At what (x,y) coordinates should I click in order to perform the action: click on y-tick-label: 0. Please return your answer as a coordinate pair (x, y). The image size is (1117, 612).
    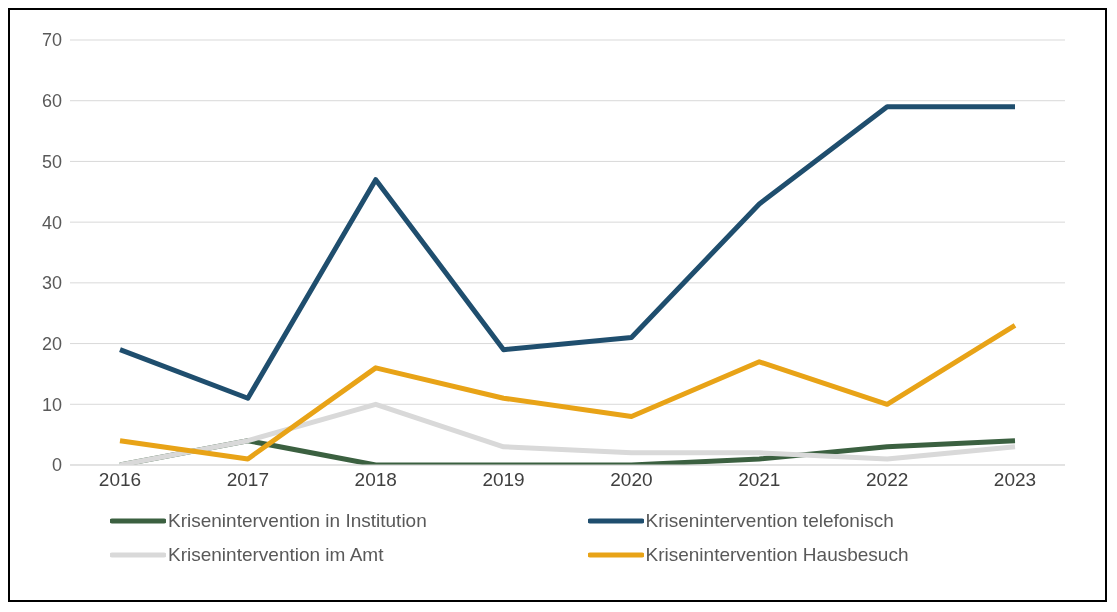
    Looking at the image, I should click on (56, 465).